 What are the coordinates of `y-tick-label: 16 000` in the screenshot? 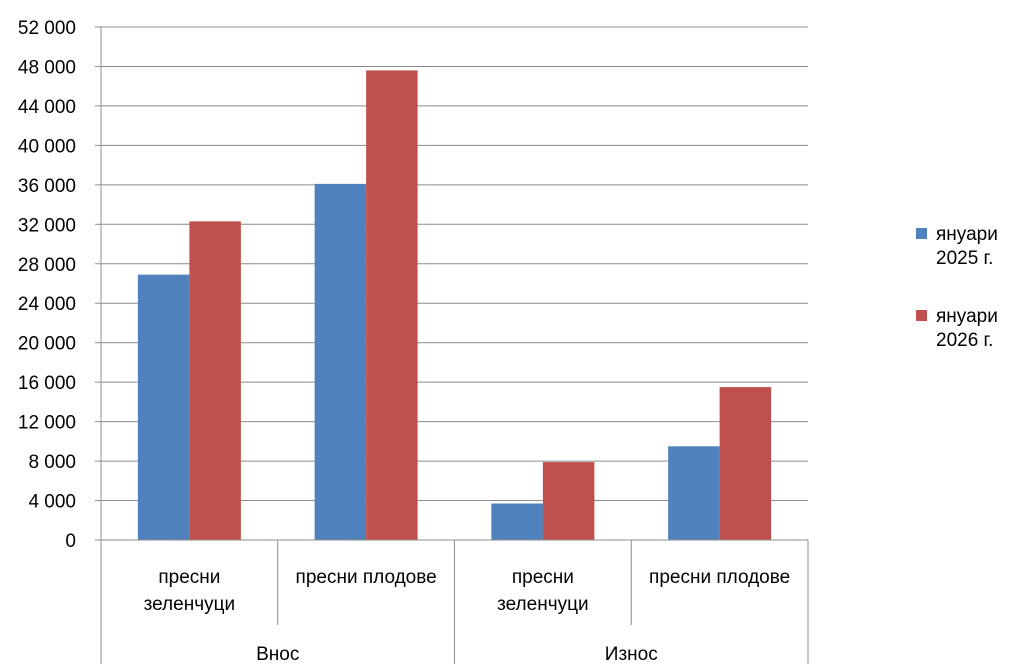 It's located at (47, 383).